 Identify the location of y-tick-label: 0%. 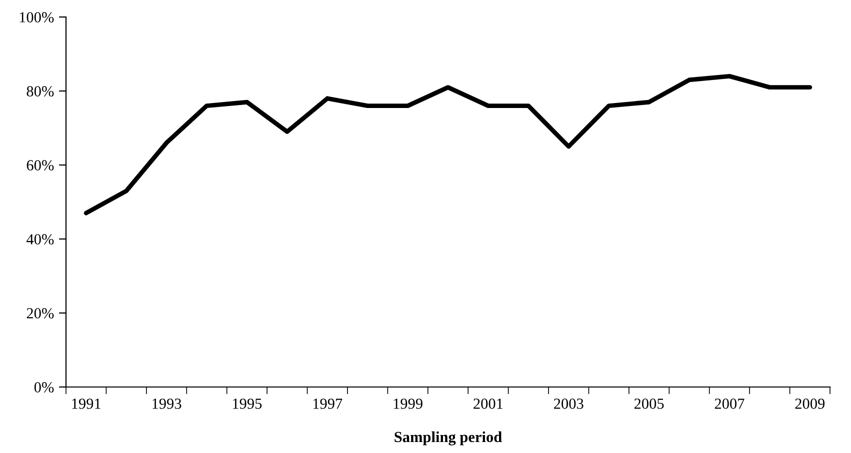
(44, 387).